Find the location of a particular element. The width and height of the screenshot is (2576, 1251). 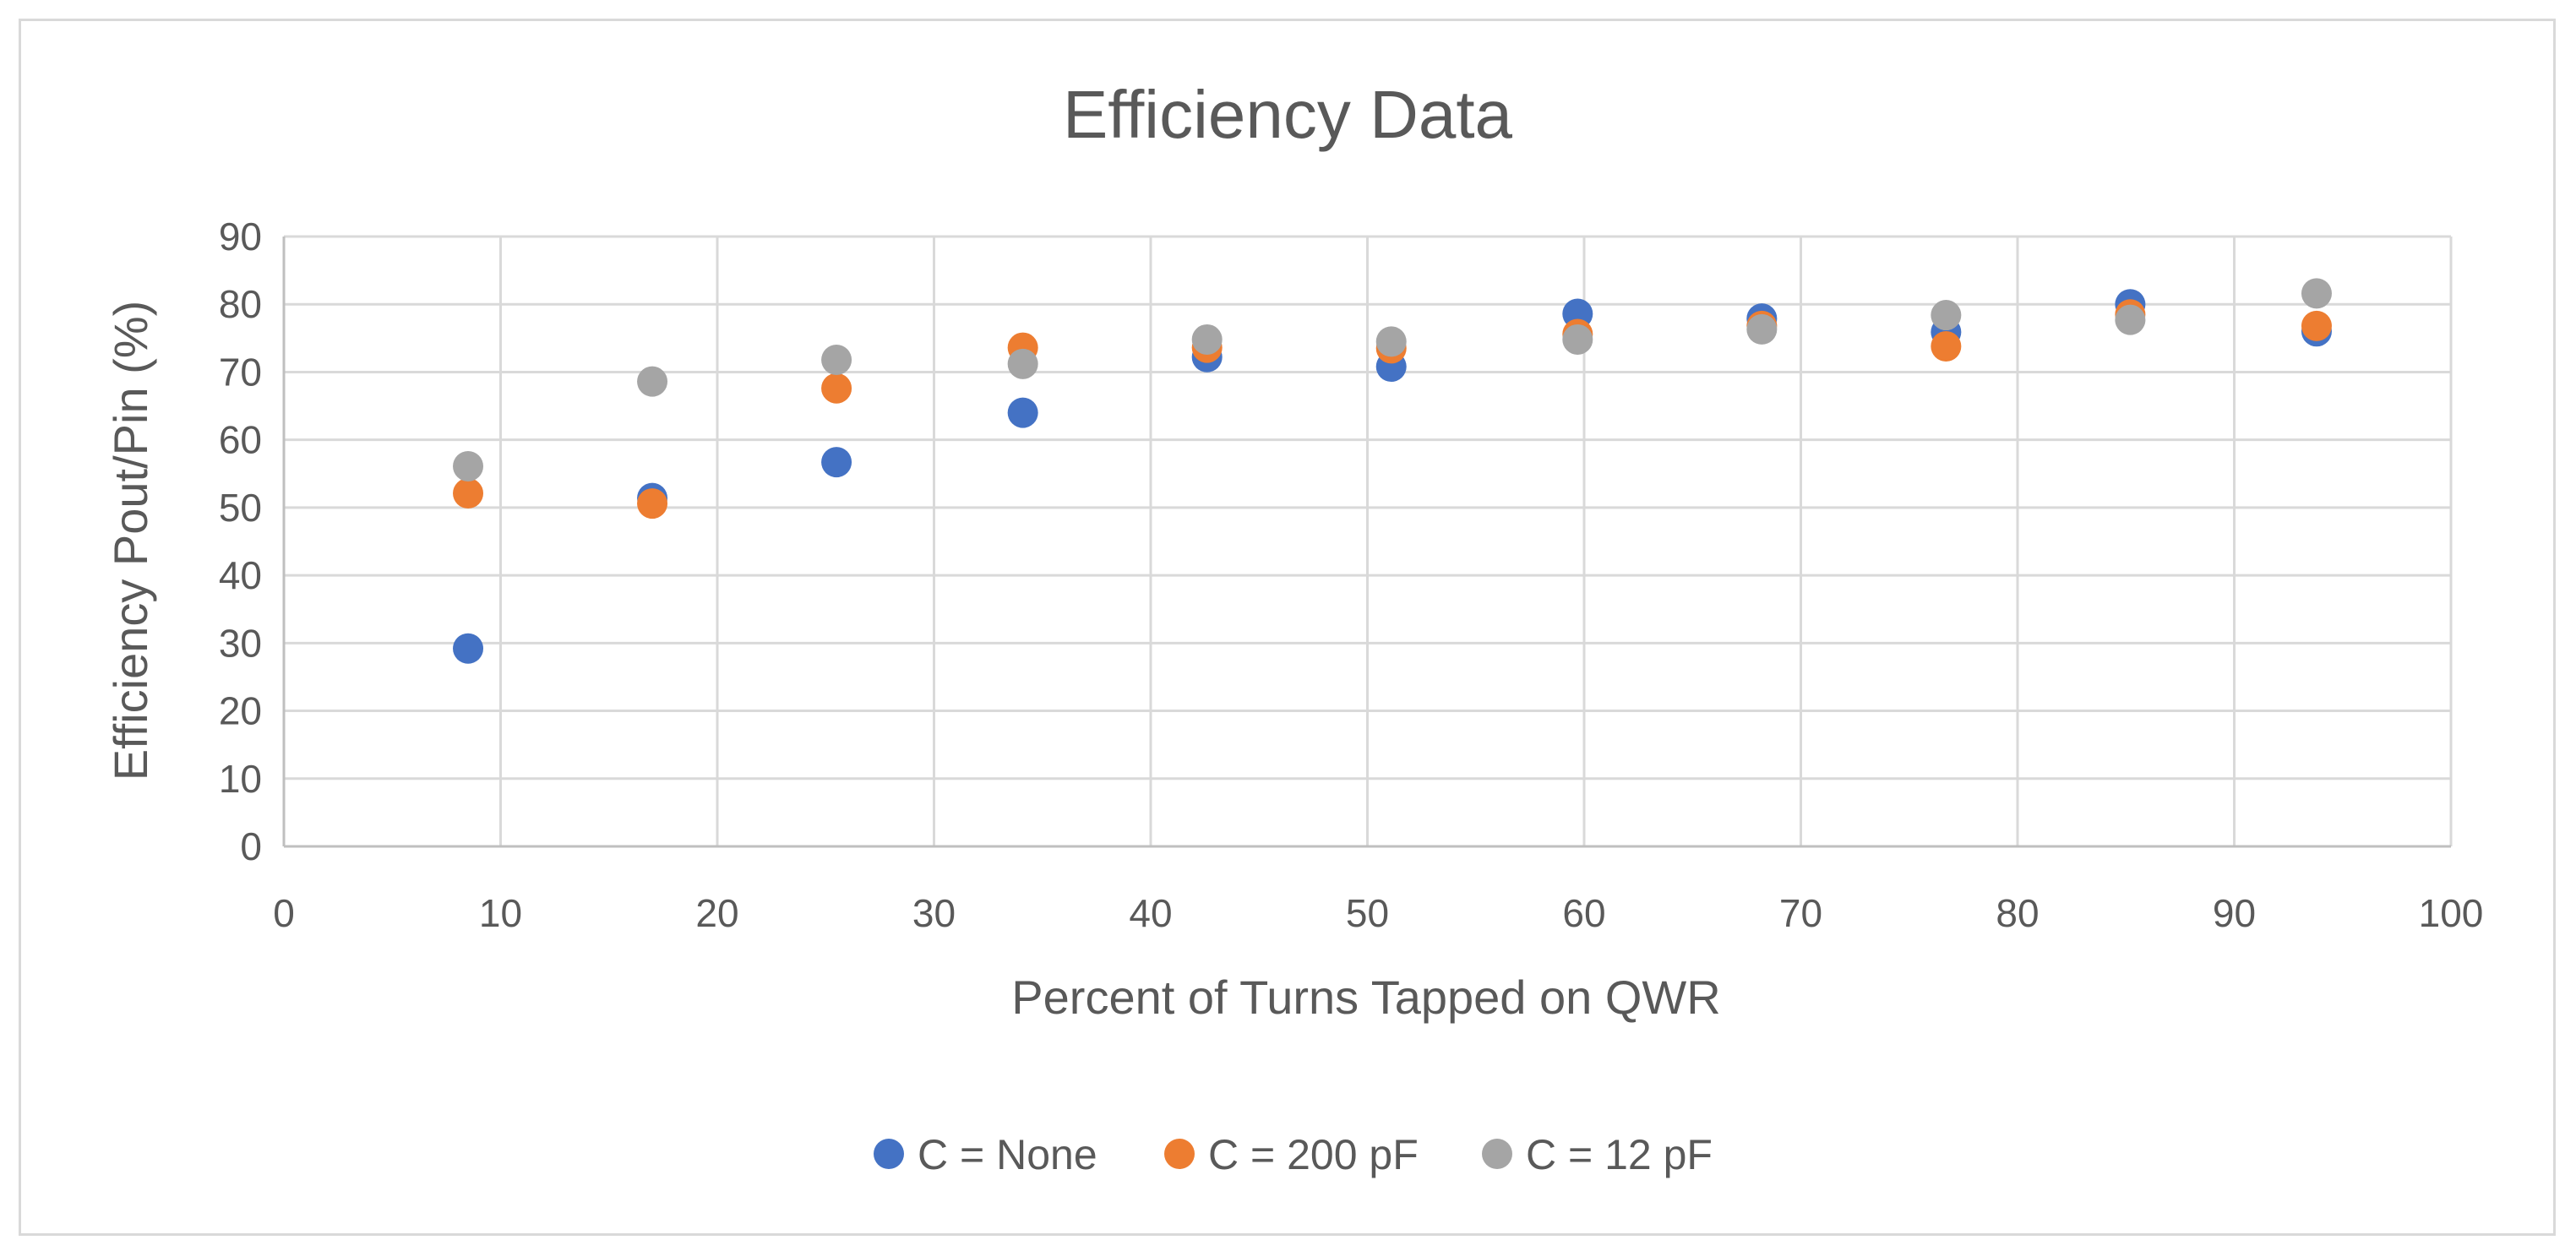

x-tick-label: 40 is located at coordinates (1150, 913).